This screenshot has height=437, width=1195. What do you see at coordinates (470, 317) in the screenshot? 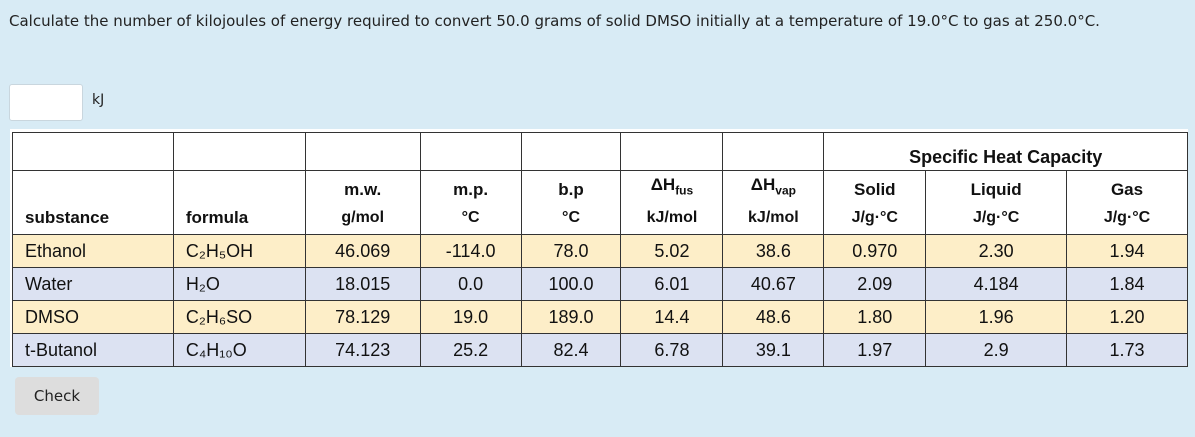
I see `data-cell: 19.0` at bounding box center [470, 317].